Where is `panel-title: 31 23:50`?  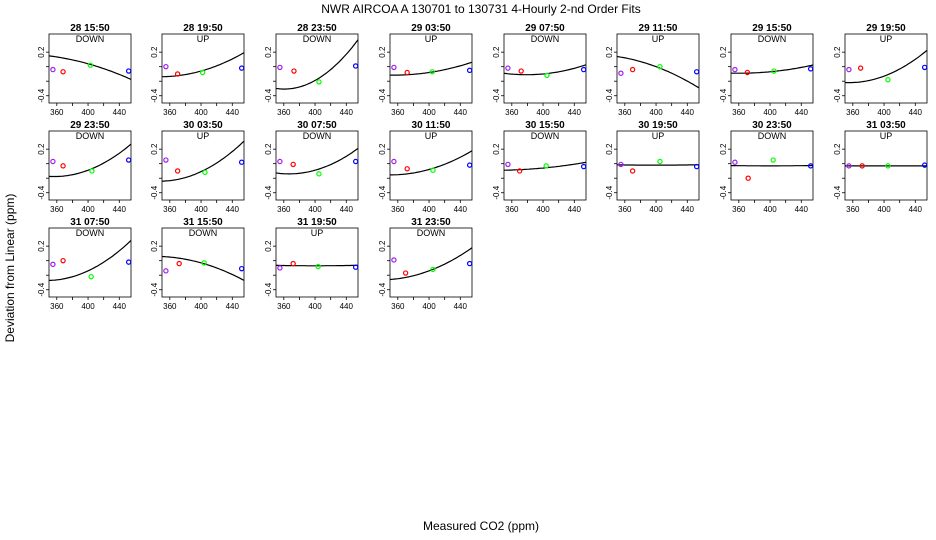
panel-title: 31 23:50 is located at coordinates (431, 222).